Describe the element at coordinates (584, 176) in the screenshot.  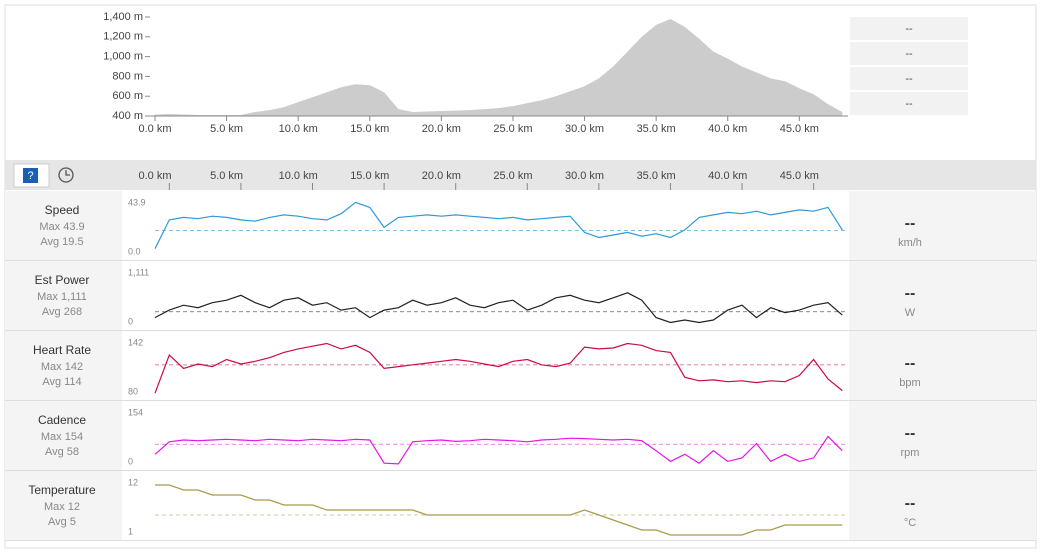
I see `distance-label: 30.0 km` at that location.